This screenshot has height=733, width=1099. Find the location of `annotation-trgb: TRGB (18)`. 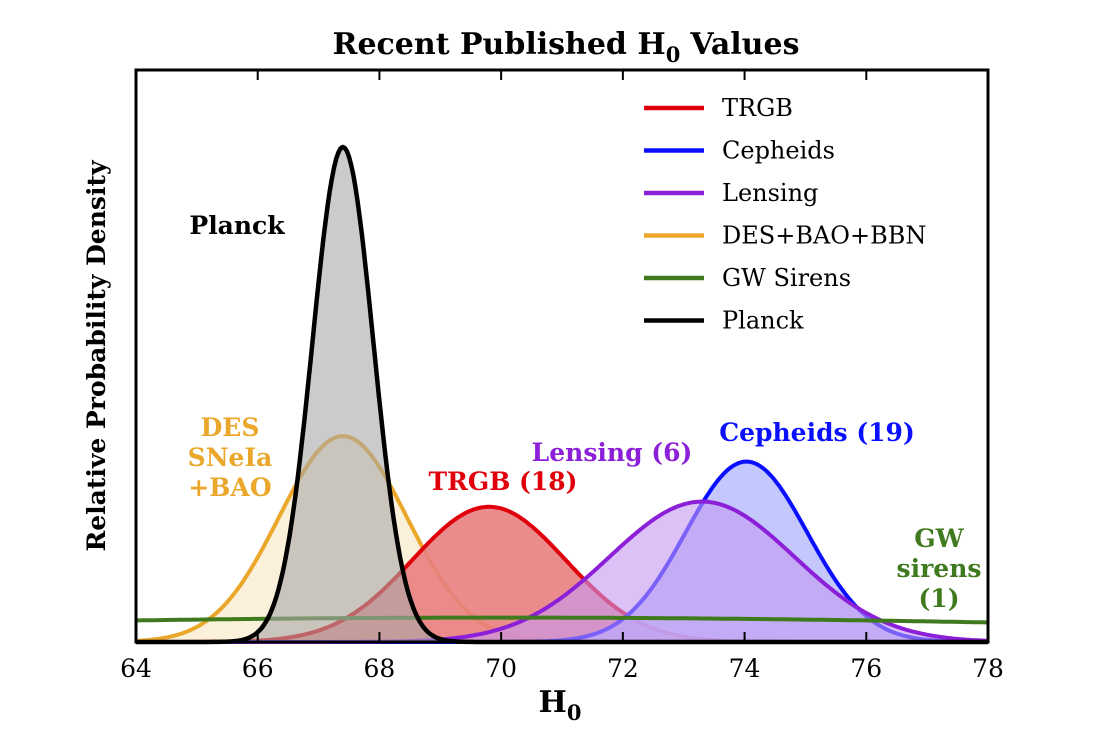

annotation-trgb: TRGB (18) is located at coordinates (502, 481).